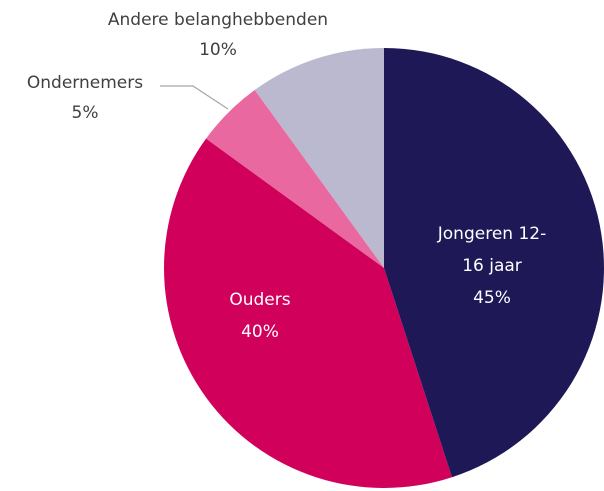  I want to click on slice-label: Andere belanghebbenden 10%, so click(218, 35).